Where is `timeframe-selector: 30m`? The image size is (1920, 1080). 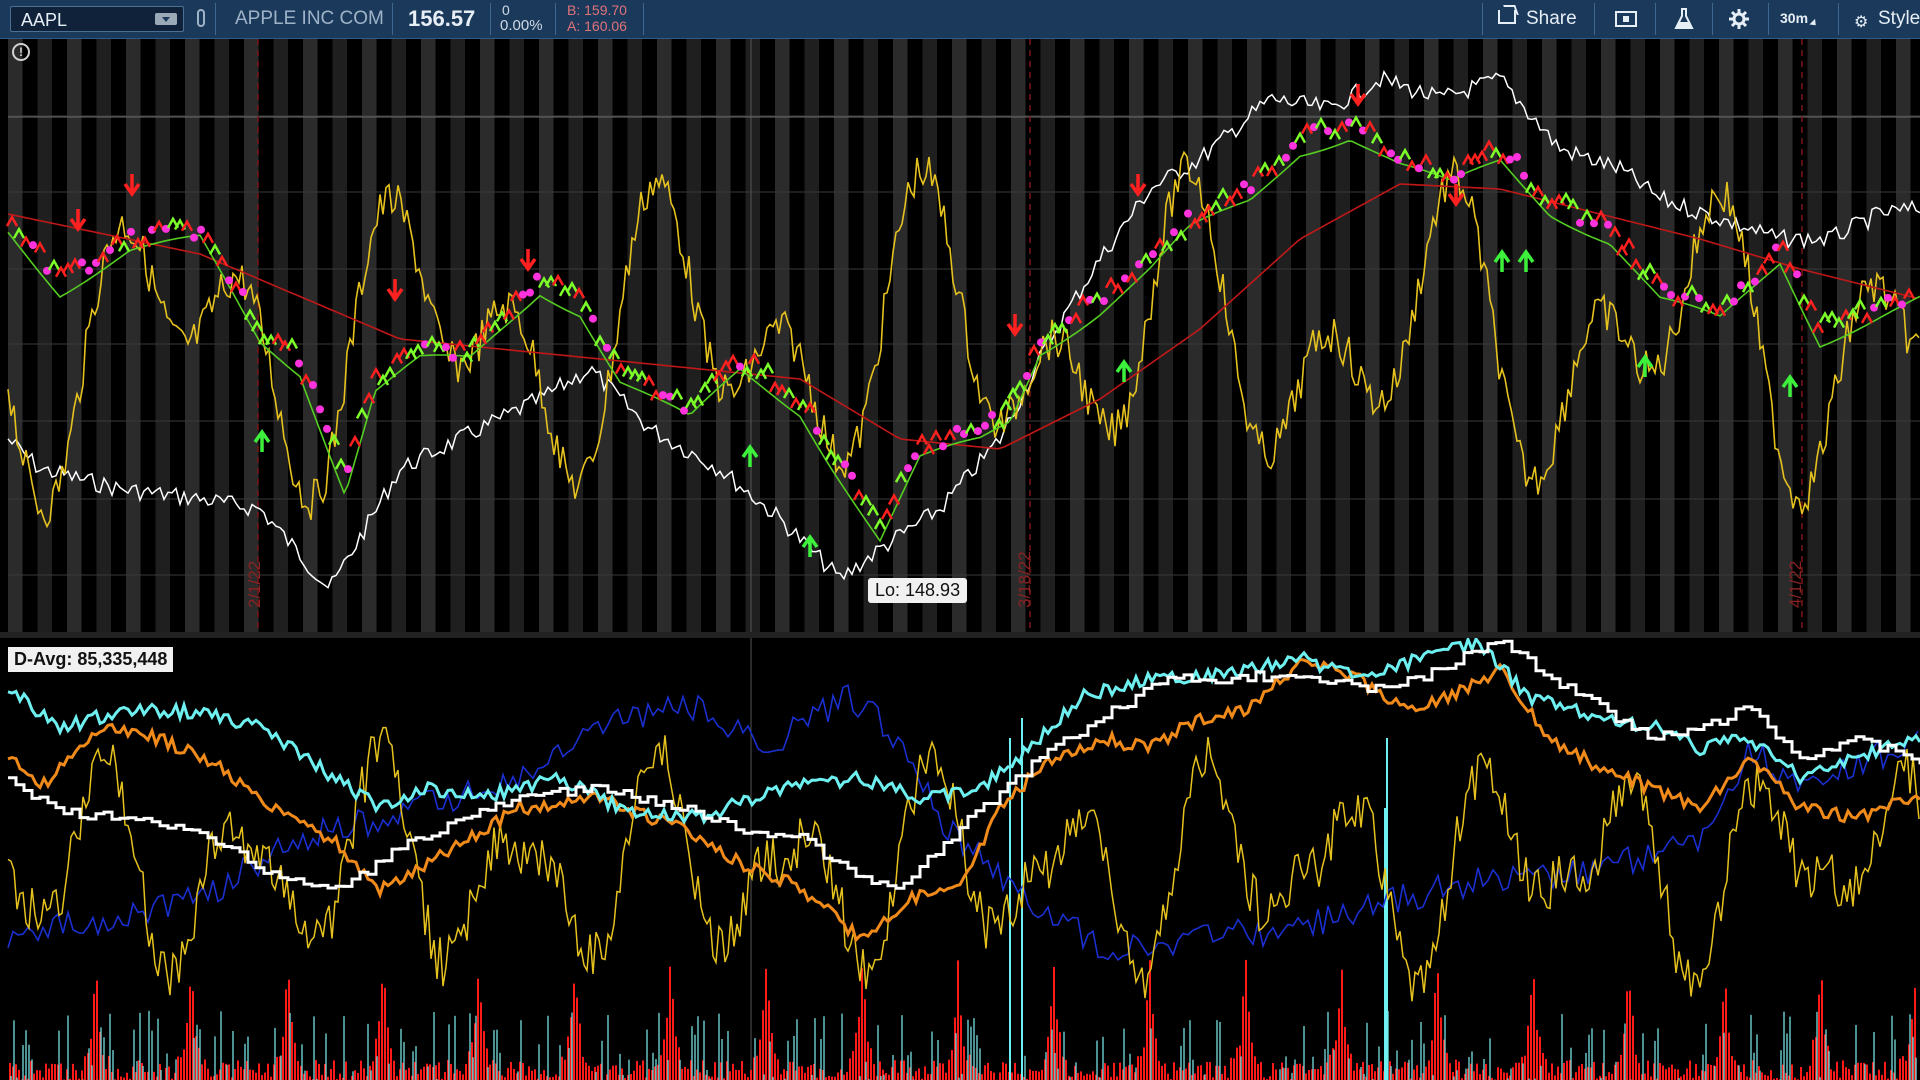
timeframe-selector: 30m is located at coordinates (1794, 18).